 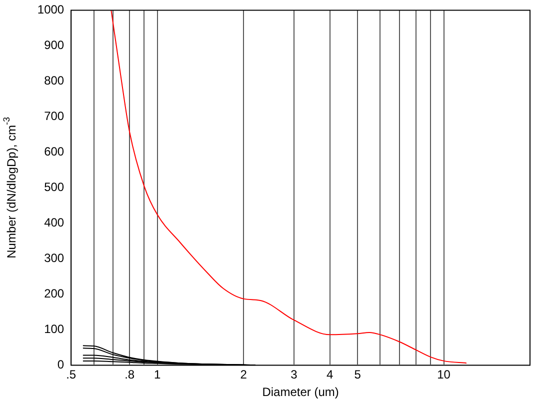 What do you see at coordinates (129, 375) in the screenshot?
I see `x-tick-label: .8` at bounding box center [129, 375].